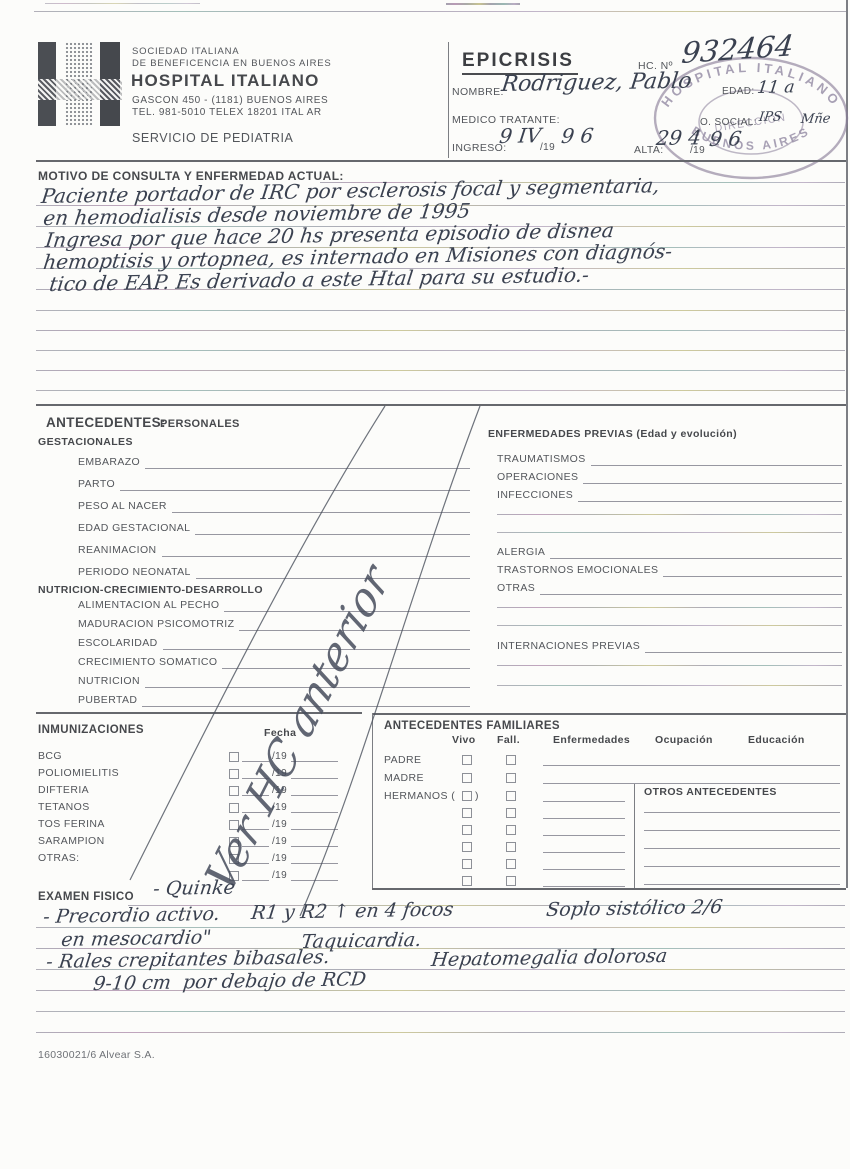 Image resolution: width=850 pixels, height=1169 pixels. I want to click on field-label: INFECCIONES, so click(535, 495).